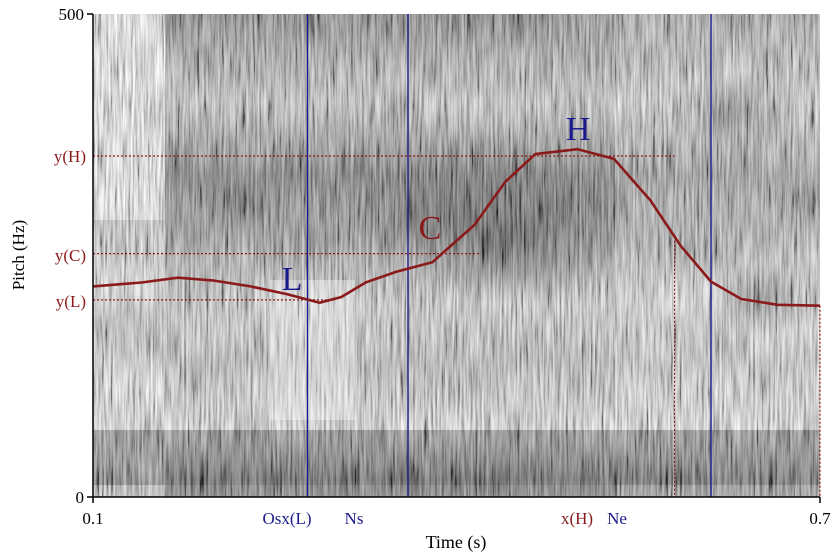 Image resolution: width=836 pixels, height=554 pixels. Describe the element at coordinates (72, 14) in the screenshot. I see `y-tick-label-500: 500` at that location.